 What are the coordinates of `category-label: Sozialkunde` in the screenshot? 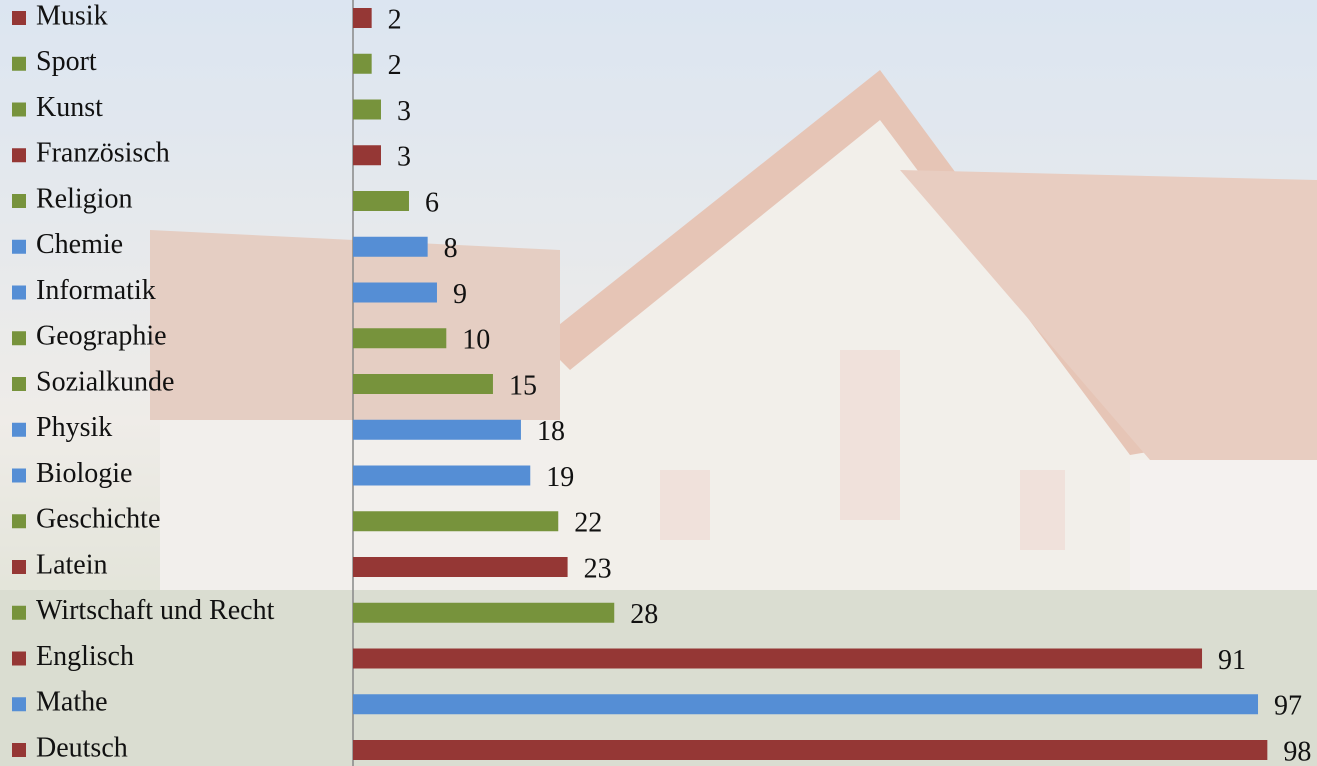 It's located at (105, 381).